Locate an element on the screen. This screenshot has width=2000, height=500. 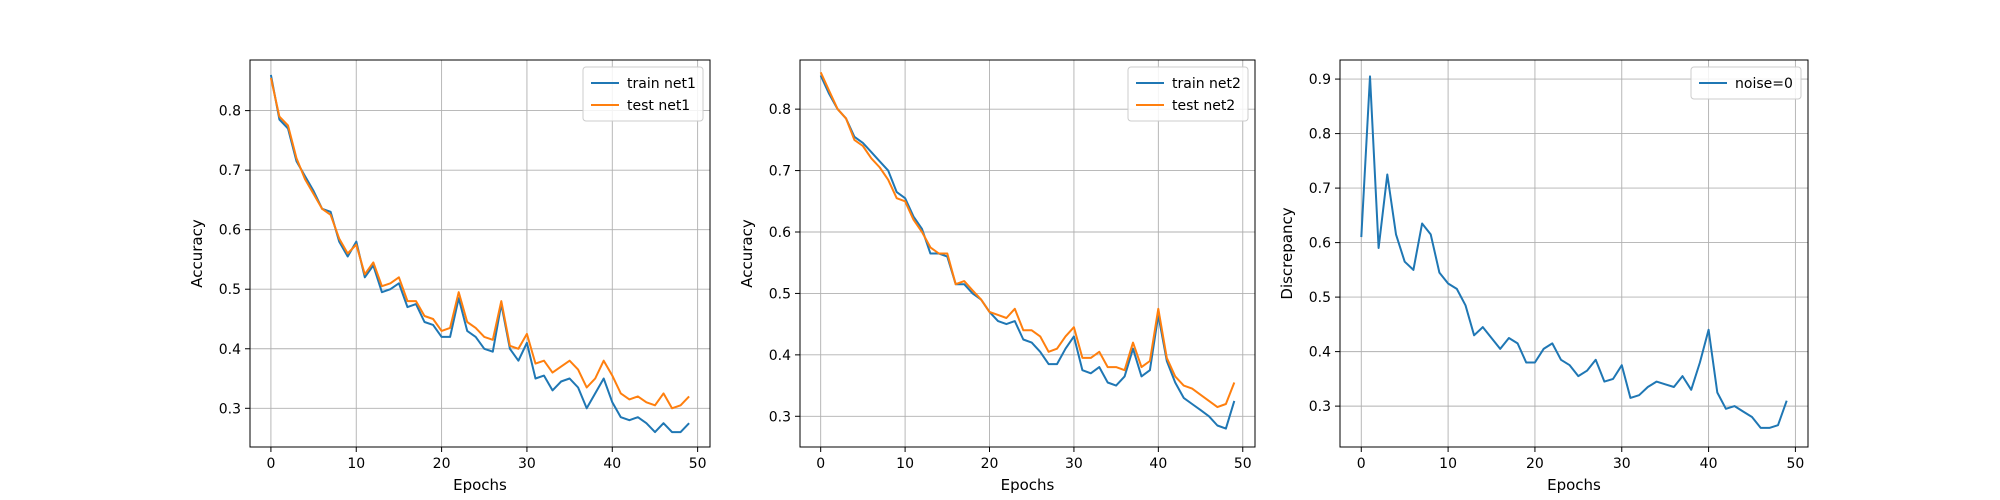
legend-label: test net2 is located at coordinates (1203, 106).